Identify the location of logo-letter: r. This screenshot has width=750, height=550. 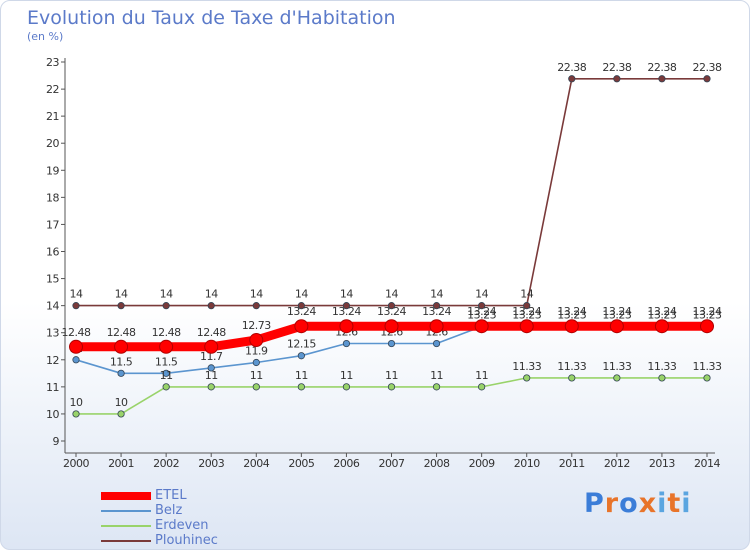
(612, 503).